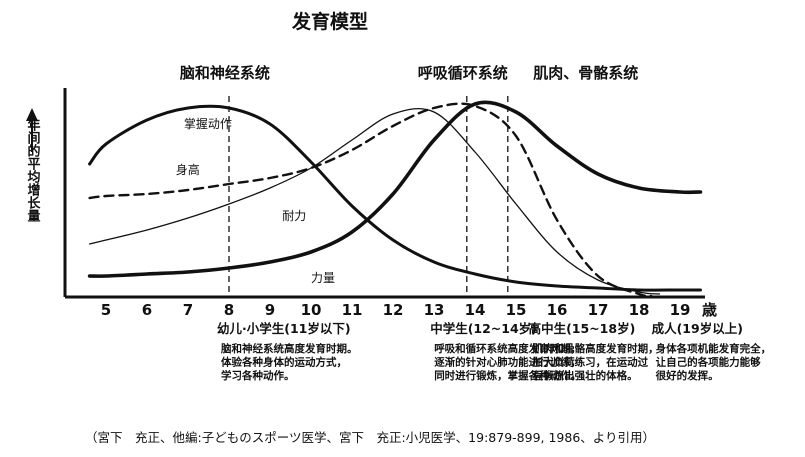 The width and height of the screenshot is (805, 457). Describe the element at coordinates (639, 310) in the screenshot. I see `x-tick-label-18: 18` at that location.